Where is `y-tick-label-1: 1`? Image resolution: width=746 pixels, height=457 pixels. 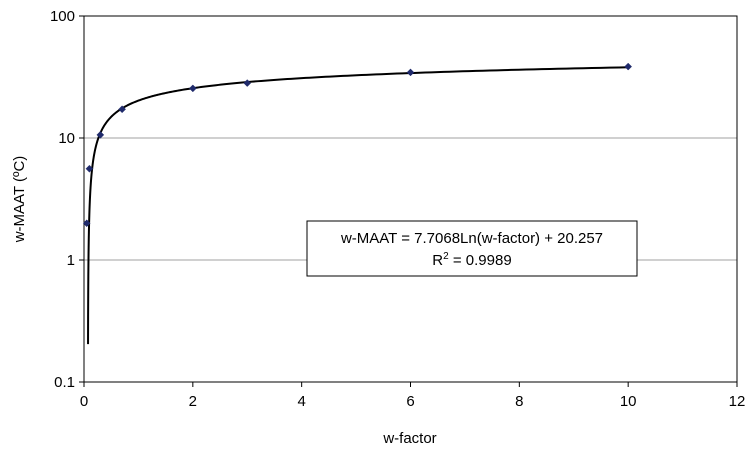
y-tick-label-1: 1 is located at coordinates (71, 260).